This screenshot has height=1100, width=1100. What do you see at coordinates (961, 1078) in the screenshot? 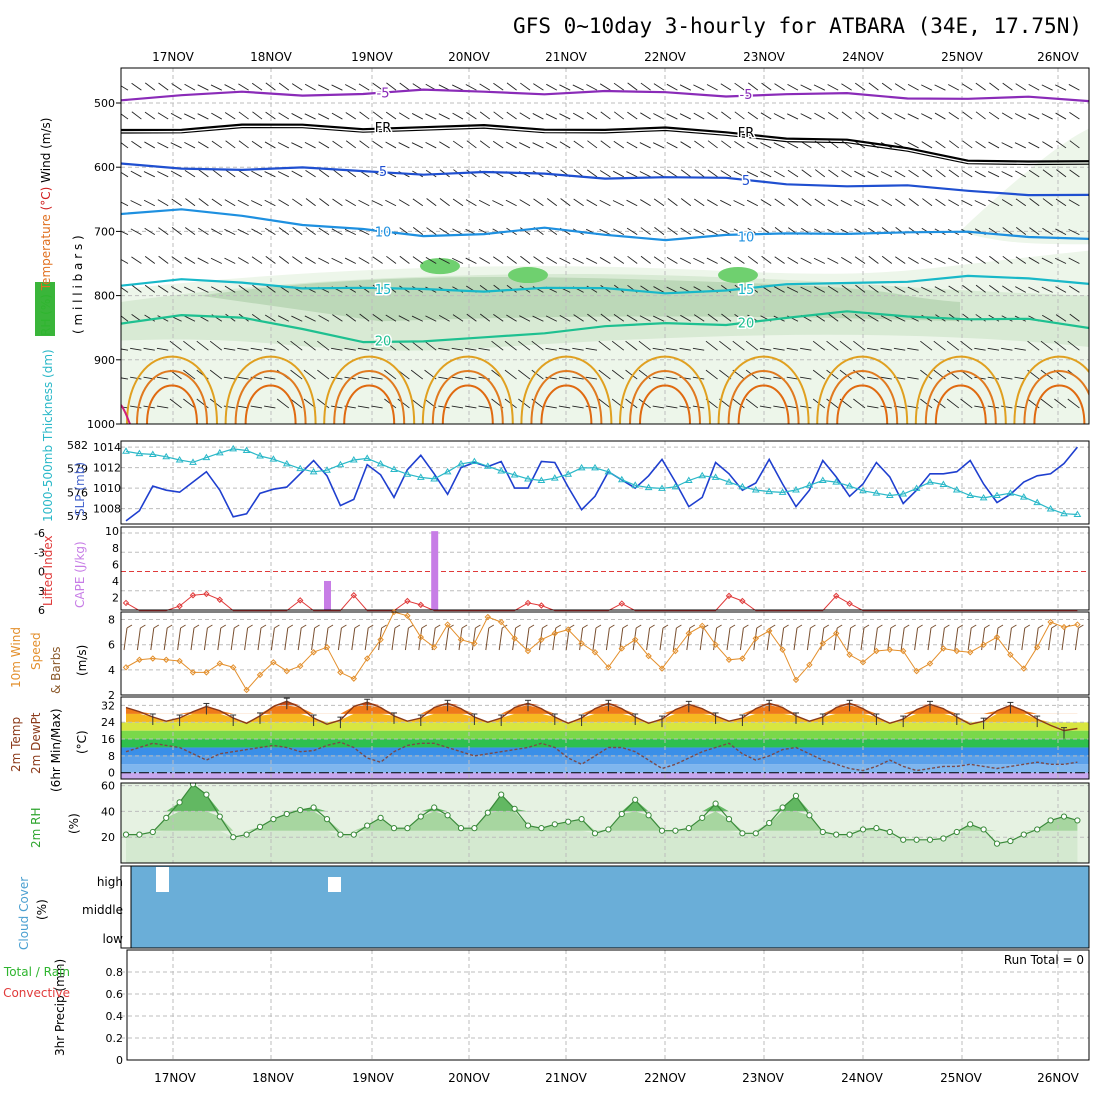
I see `day-label: 25NOV` at bounding box center [961, 1078].